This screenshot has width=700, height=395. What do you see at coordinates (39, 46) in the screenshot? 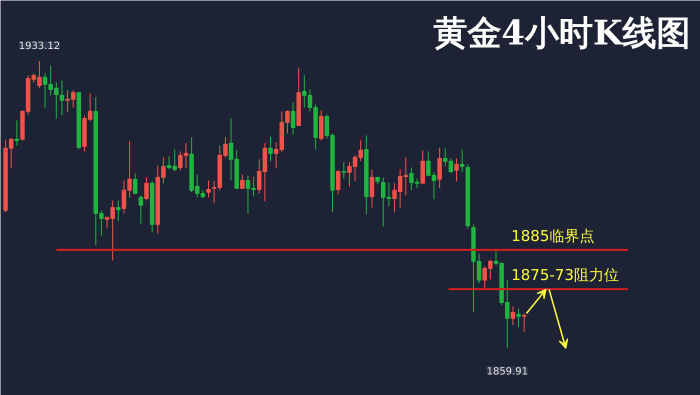
I see `annotation: 1933.12` at bounding box center [39, 46].